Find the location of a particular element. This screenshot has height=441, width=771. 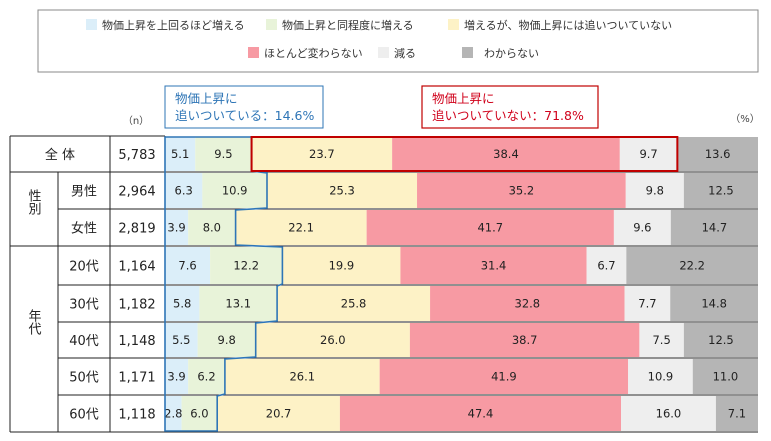

bar-label-r4-s4: 7.7 is located at coordinates (647, 304).